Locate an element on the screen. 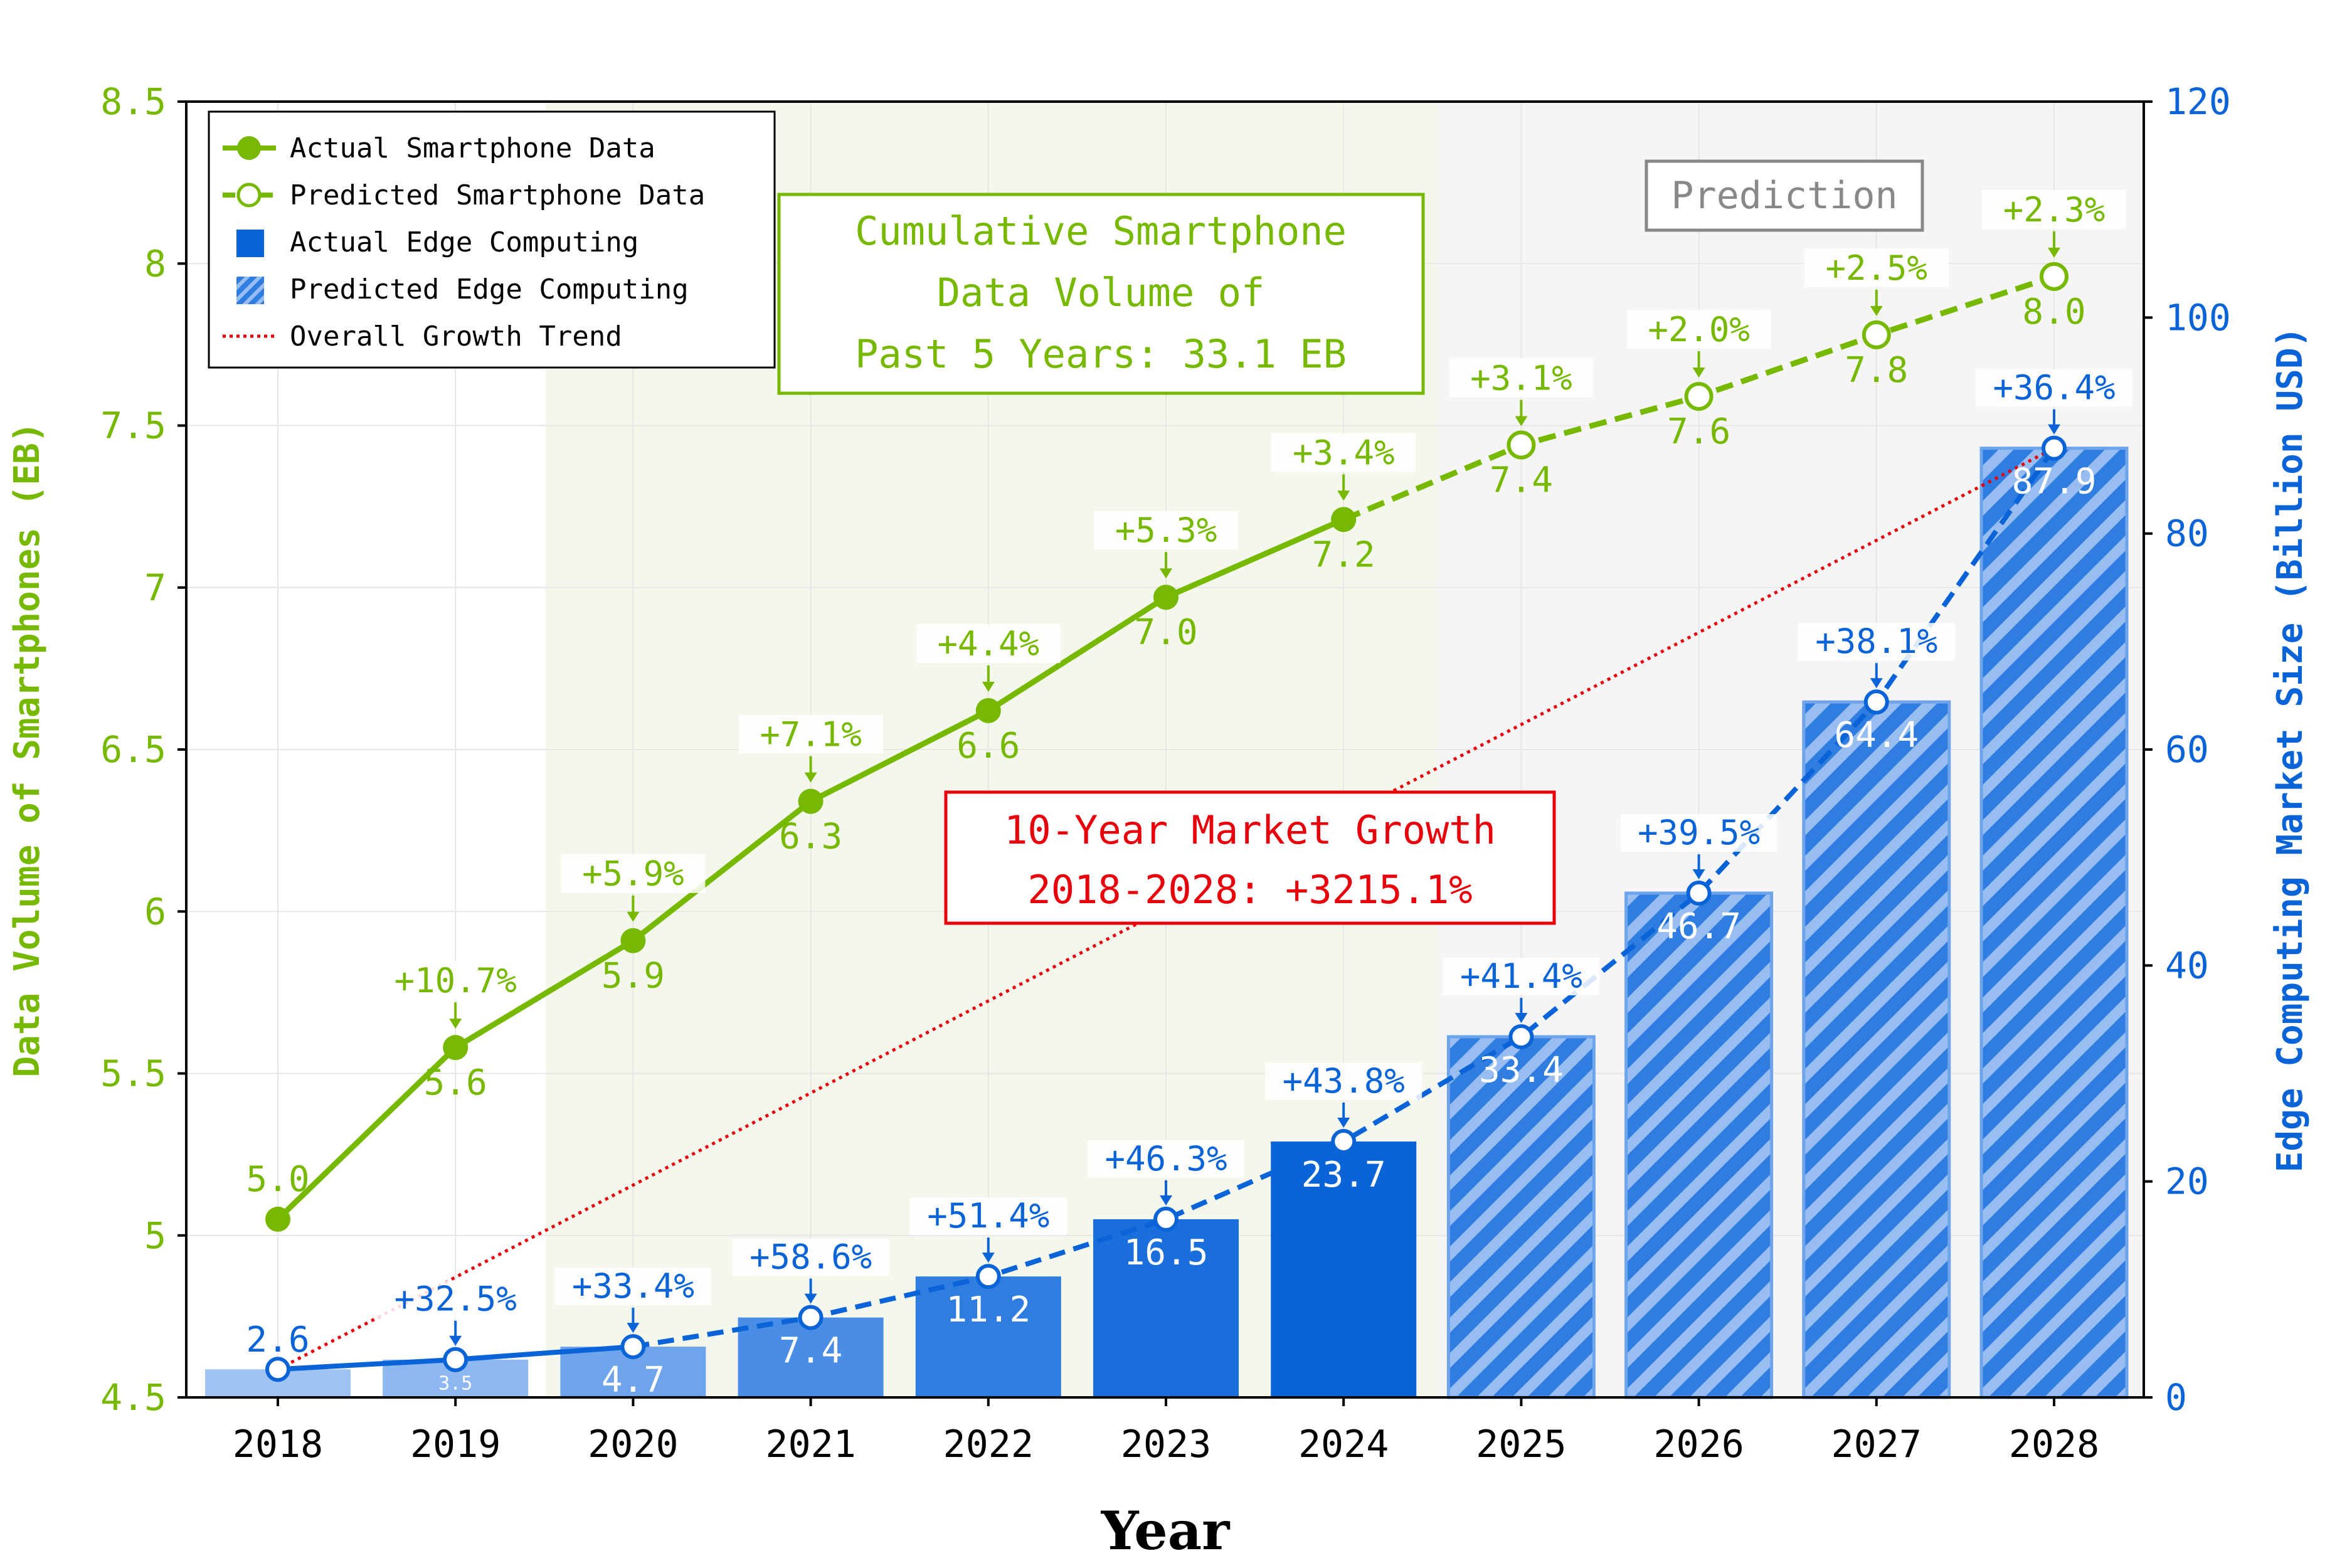 The image size is (2352, 1568). edge-bar-2022 is located at coordinates (988, 1336).